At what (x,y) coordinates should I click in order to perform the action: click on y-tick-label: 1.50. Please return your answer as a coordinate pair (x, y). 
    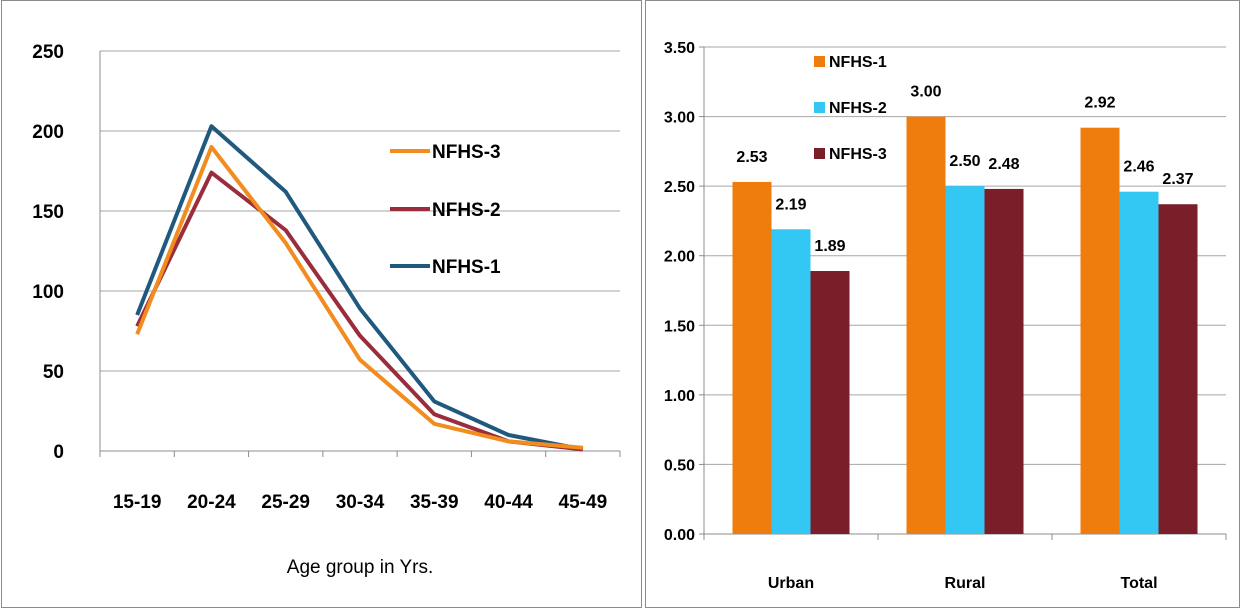
    Looking at the image, I should click on (679, 326).